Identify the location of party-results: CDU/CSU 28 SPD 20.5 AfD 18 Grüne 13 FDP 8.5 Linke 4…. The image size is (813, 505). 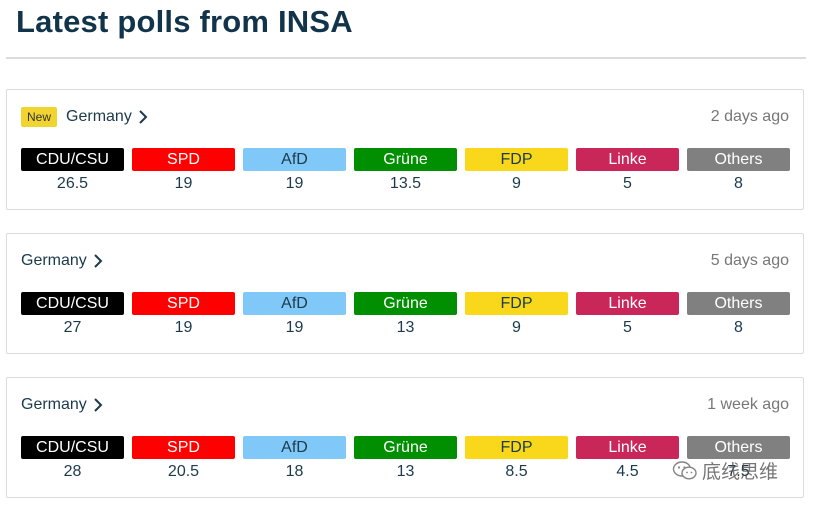
(405, 458).